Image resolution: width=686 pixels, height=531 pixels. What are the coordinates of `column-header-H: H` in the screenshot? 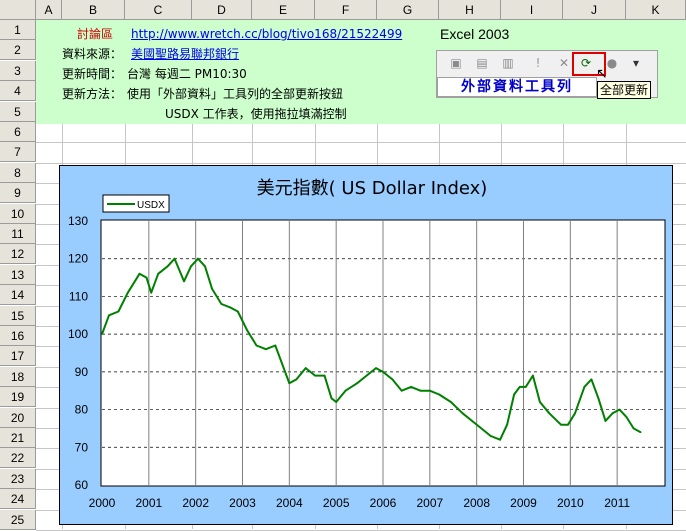 It's located at (470, 10).